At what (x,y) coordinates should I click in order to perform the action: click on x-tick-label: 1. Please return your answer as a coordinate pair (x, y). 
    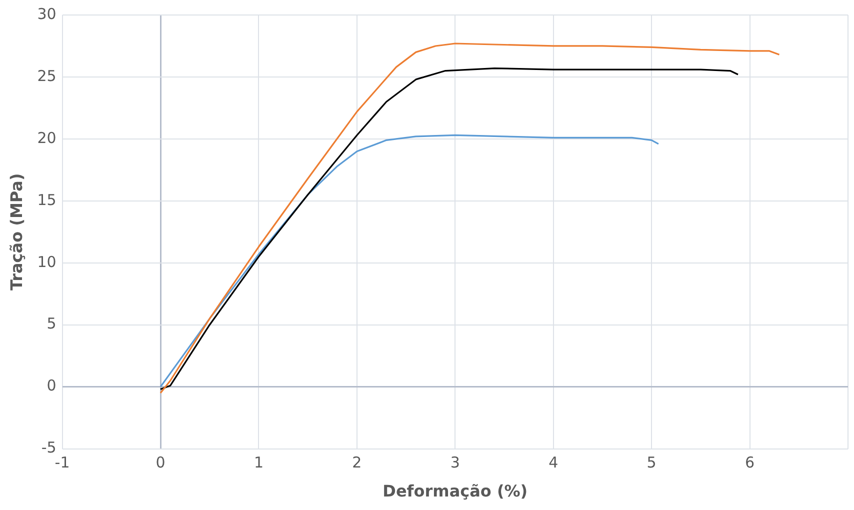
    Looking at the image, I should click on (259, 463).